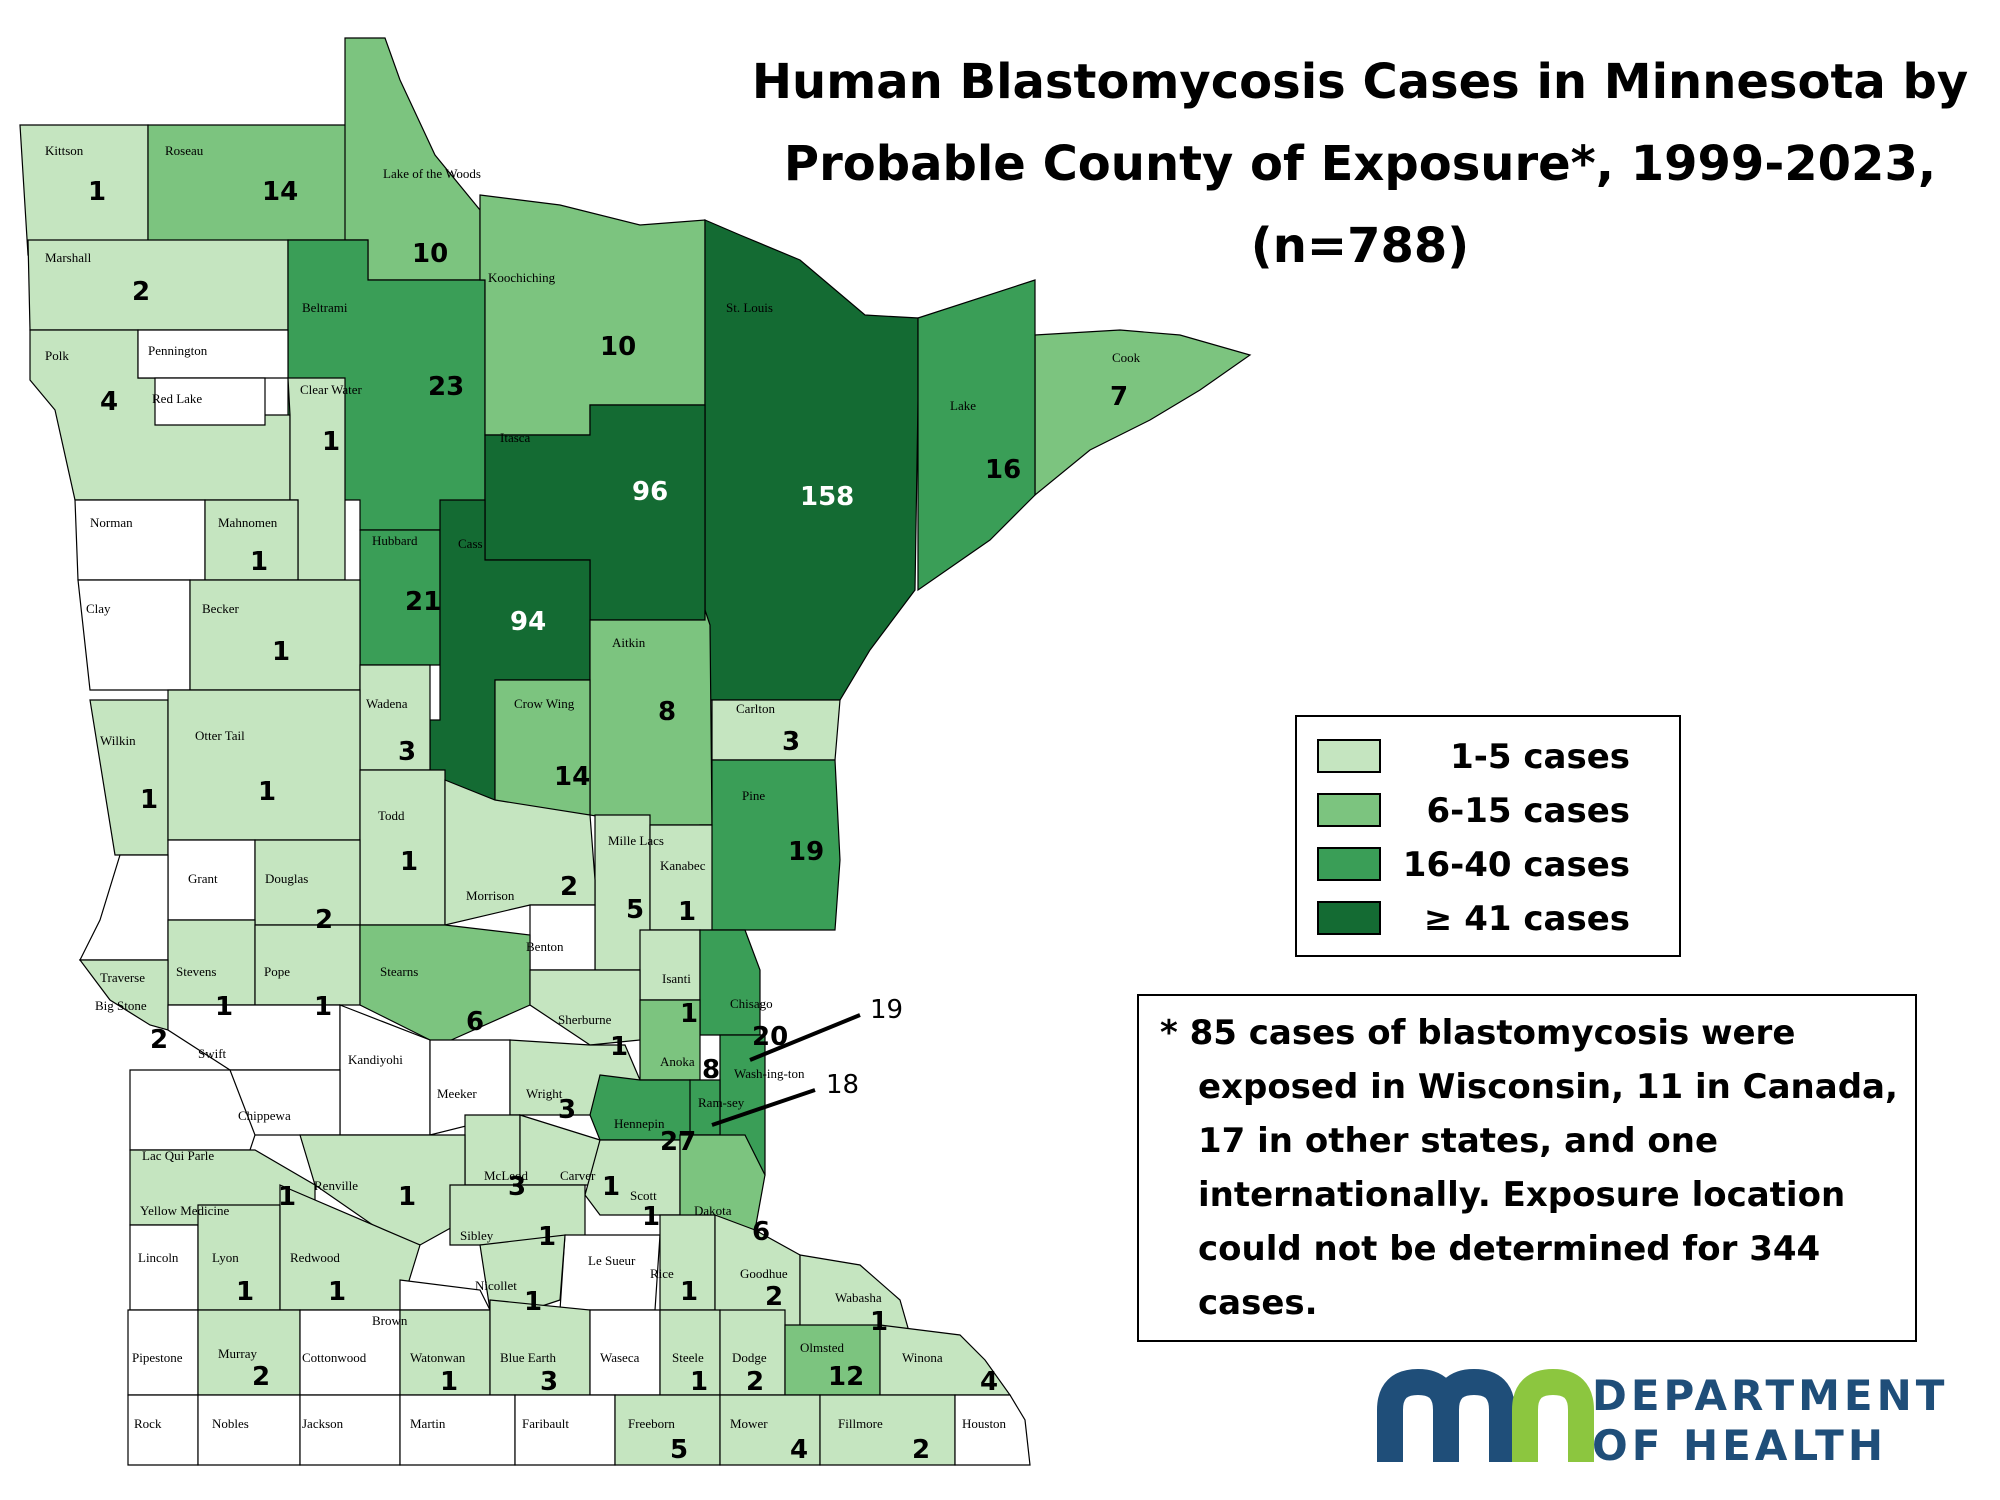  Describe the element at coordinates (210, 401) in the screenshot. I see `county-red-lake` at that location.